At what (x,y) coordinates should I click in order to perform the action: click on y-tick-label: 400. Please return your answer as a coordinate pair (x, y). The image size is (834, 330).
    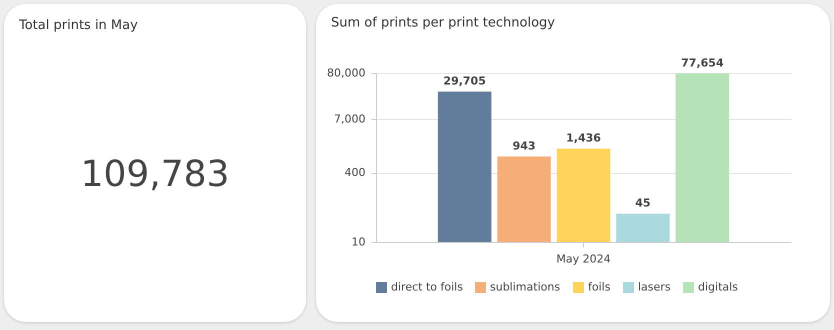
    Looking at the image, I should click on (355, 173).